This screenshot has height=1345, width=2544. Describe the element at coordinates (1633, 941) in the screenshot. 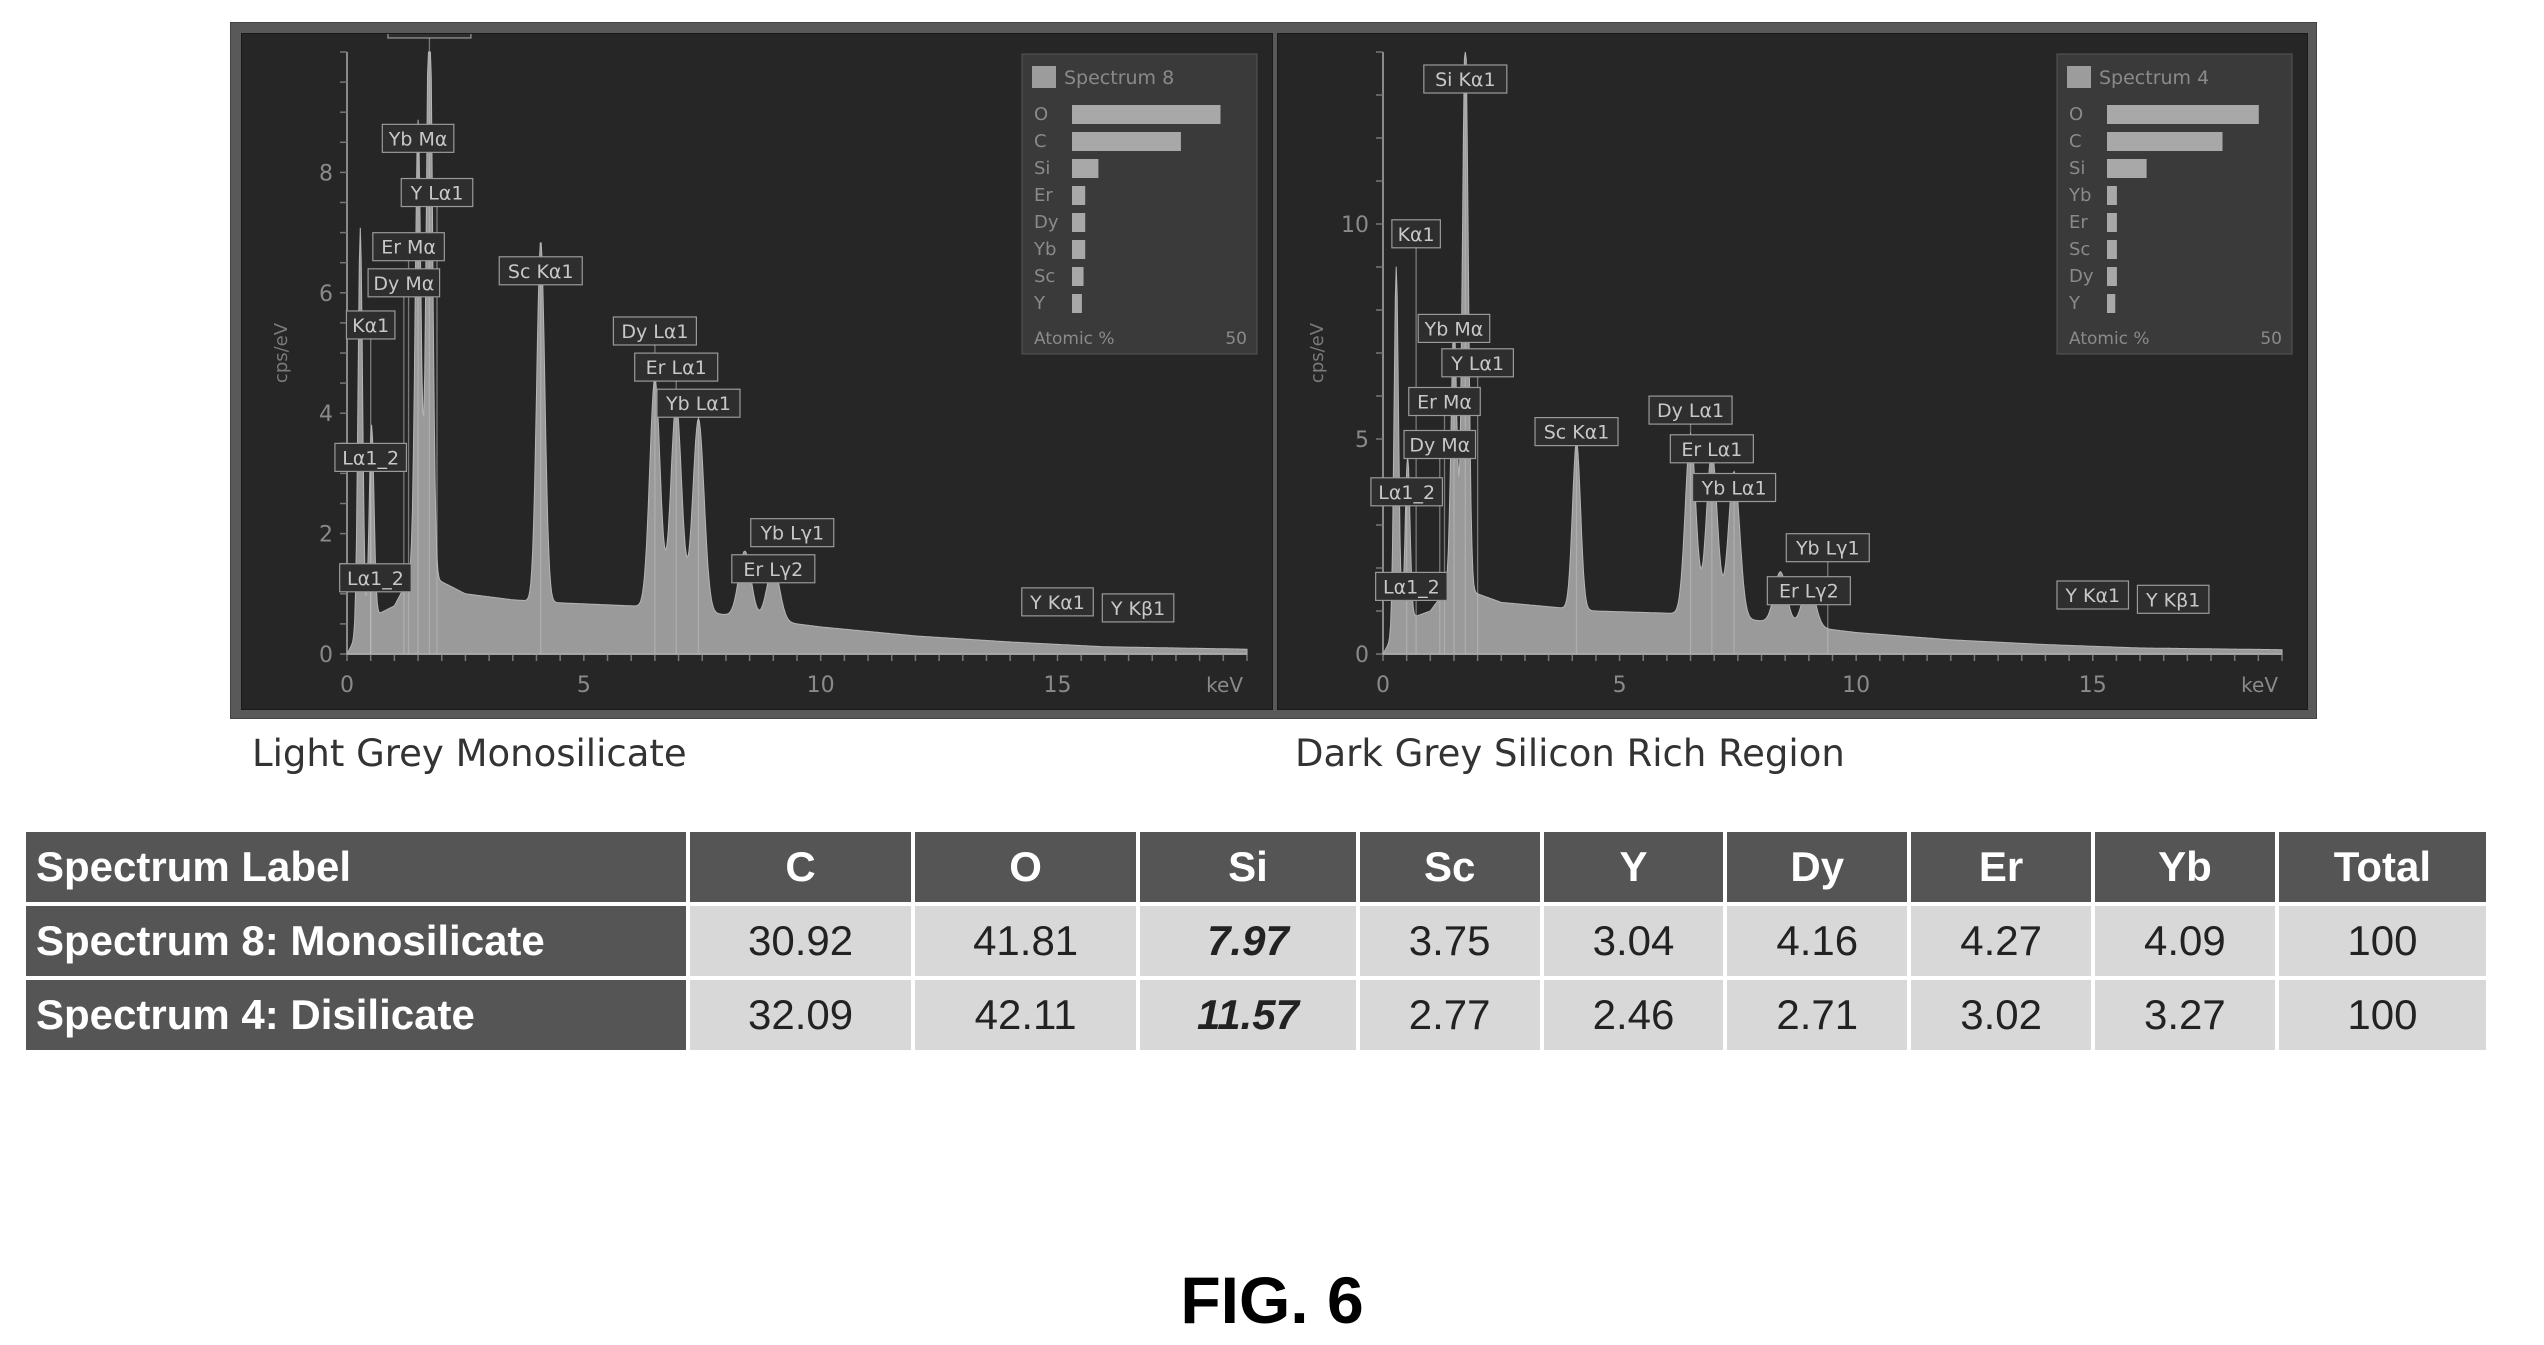

I see `cell-y: 3.04` at that location.